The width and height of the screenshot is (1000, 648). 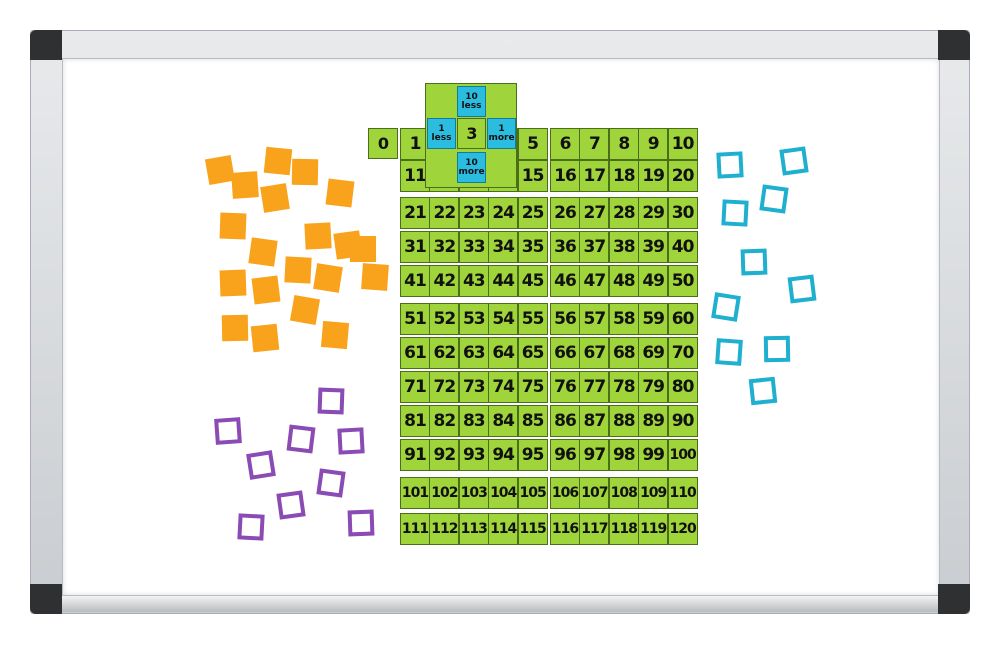 I want to click on number-cell: 91, so click(x=415, y=455).